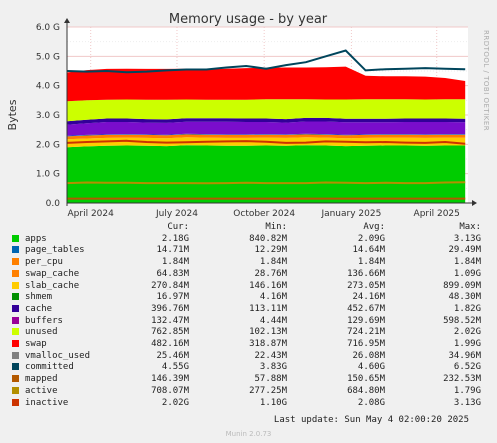 Image resolution: width=497 pixels, height=443 pixels. I want to click on legend-header-min: Min:, so click(276, 227).